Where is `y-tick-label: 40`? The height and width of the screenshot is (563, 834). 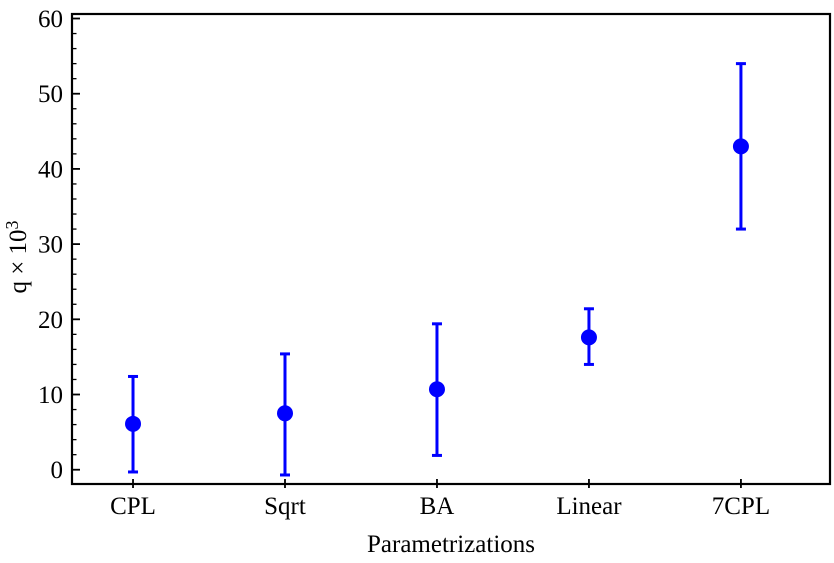 y-tick-label: 40 is located at coordinates (50, 169).